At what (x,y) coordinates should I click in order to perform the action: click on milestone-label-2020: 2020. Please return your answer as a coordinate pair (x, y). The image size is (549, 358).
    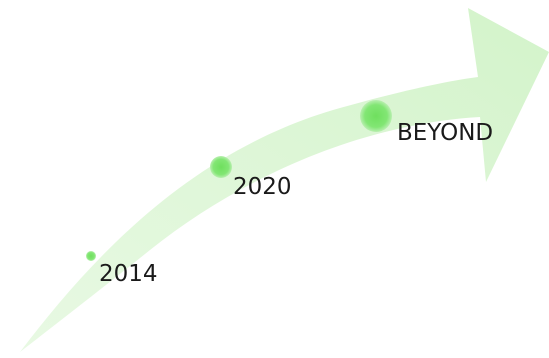
    Looking at the image, I should click on (262, 187).